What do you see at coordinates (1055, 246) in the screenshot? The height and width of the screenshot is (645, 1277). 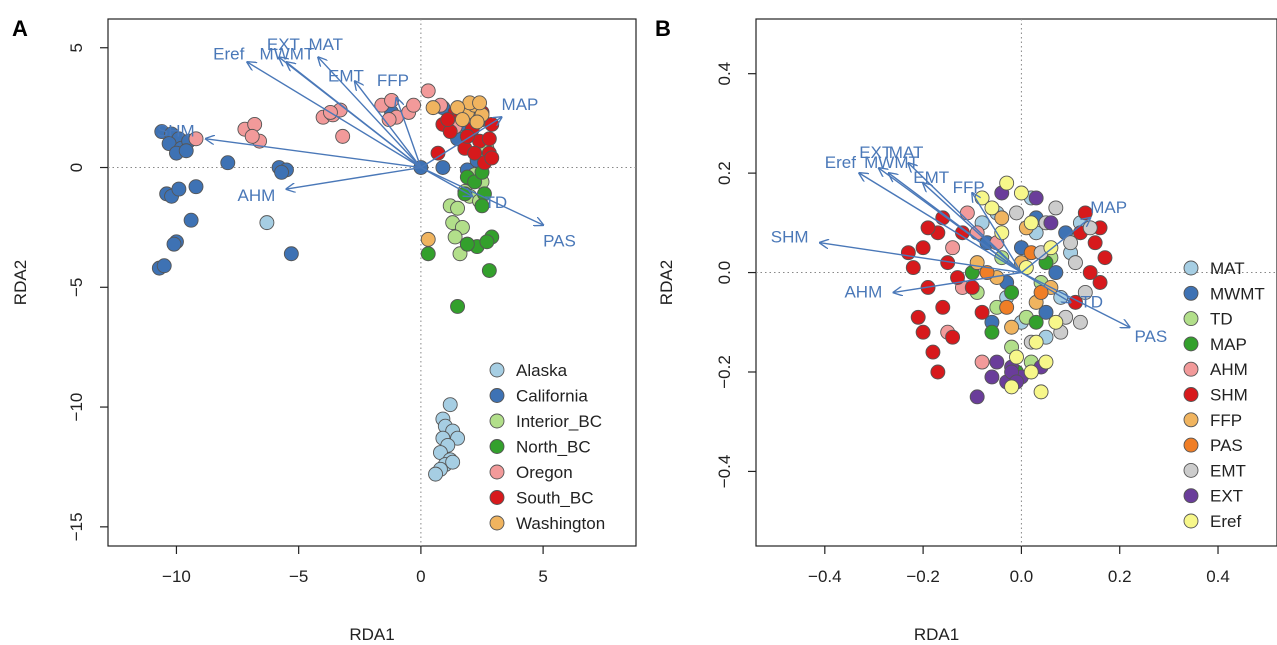 I see `arrow-map` at bounding box center [1055, 246].